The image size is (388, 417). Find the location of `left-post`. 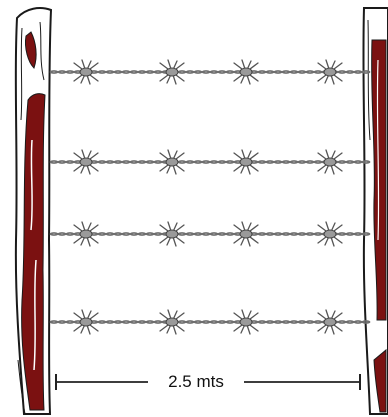

left-post is located at coordinates (33, 211).